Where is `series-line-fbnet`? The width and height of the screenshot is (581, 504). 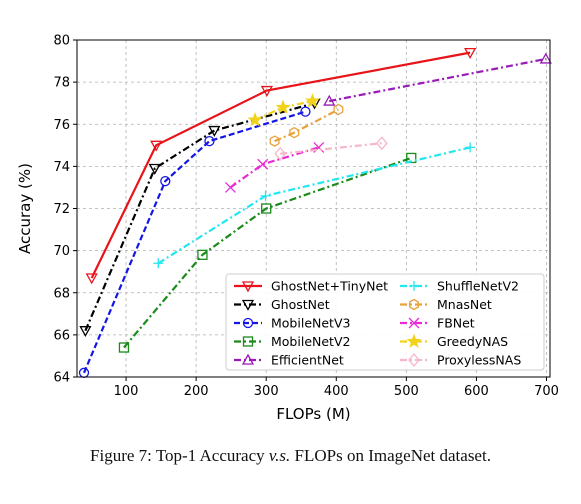
series-line-fbnet is located at coordinates (274, 167).